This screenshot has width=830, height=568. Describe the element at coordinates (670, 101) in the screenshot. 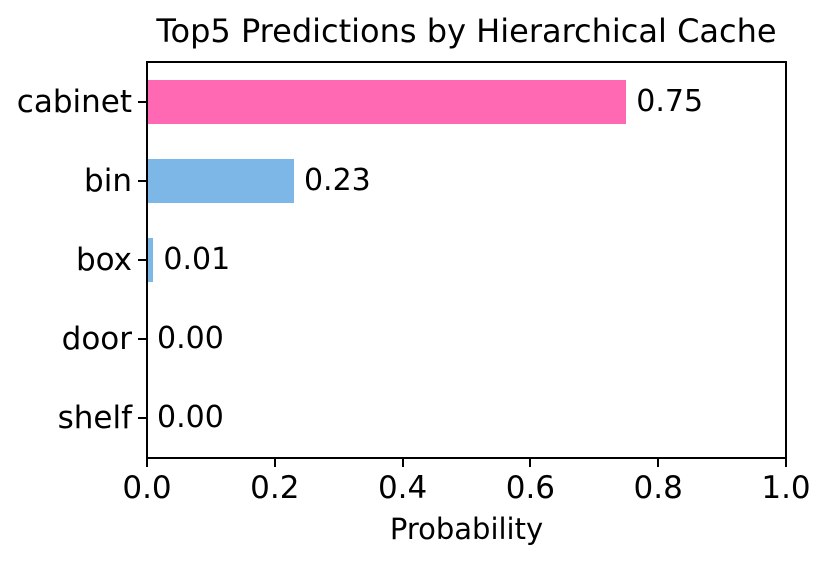

I see `bar-value-label: 0.75` at that location.